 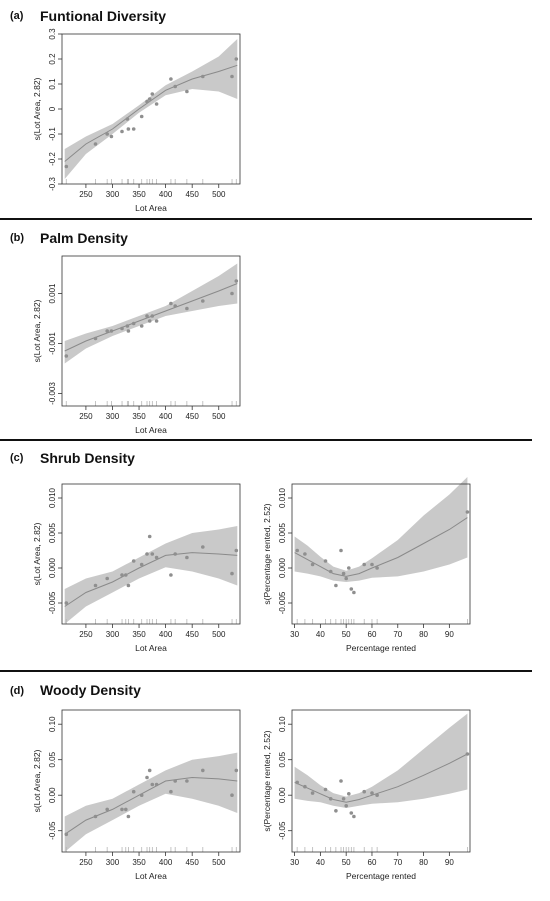 What do you see at coordinates (282, 795) in the screenshot?
I see `y-tick-label: 0.00` at bounding box center [282, 795].